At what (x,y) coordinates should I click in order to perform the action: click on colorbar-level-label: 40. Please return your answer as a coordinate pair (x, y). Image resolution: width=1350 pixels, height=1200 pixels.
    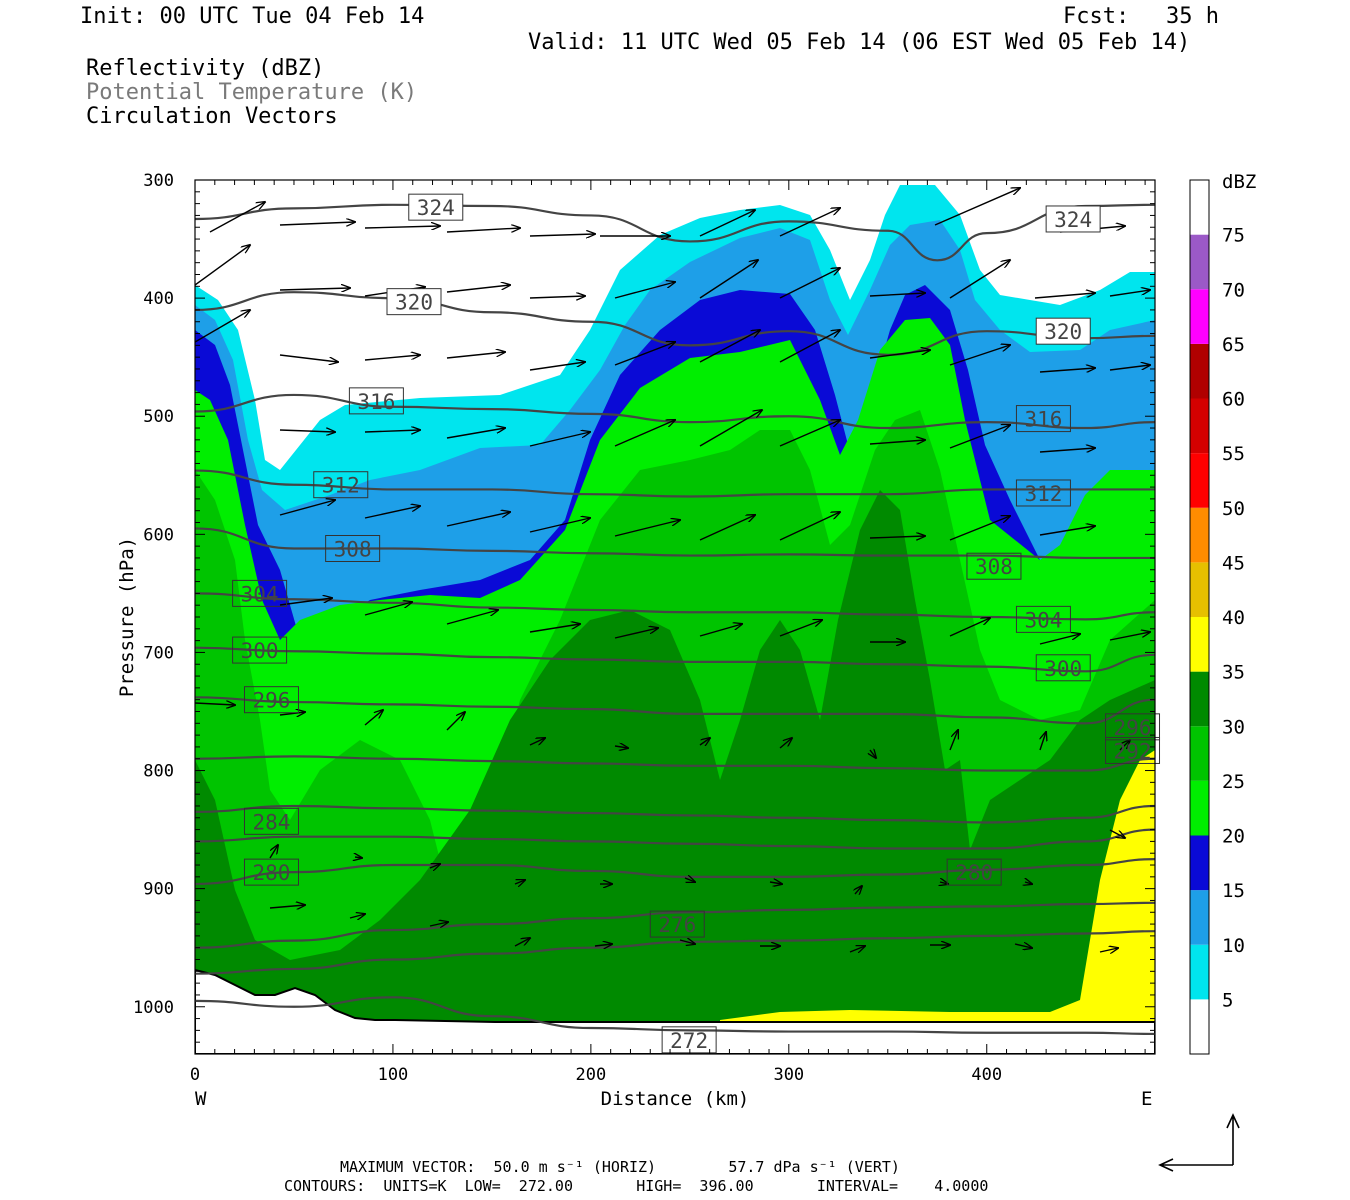
    Looking at the image, I should click on (1233, 618).